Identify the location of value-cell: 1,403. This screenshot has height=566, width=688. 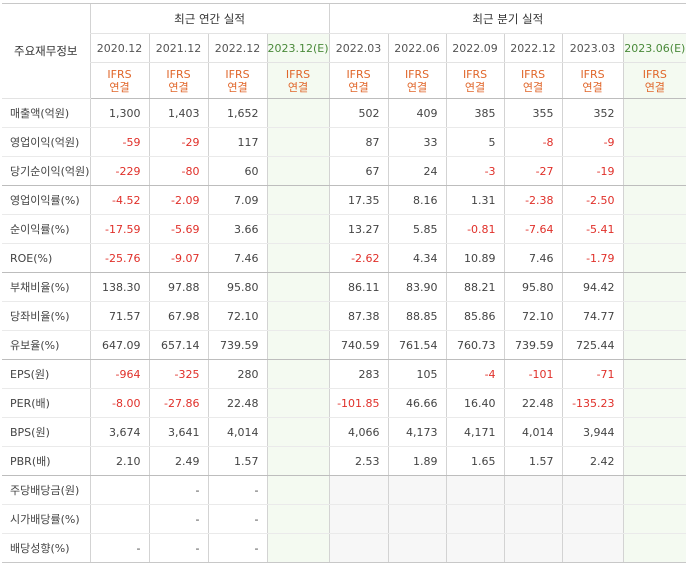
(178, 113).